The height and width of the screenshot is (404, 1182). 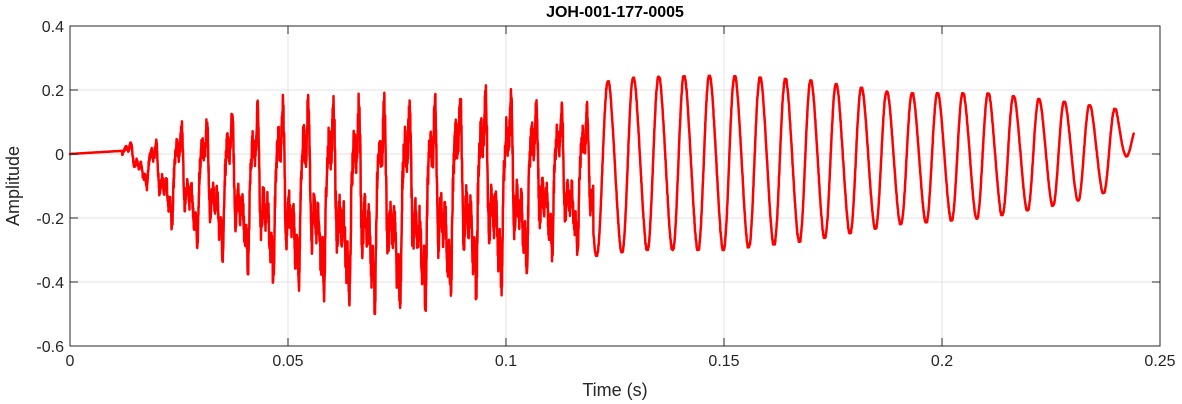 What do you see at coordinates (53, 27) in the screenshot?
I see `y-tick-label: 0.4` at bounding box center [53, 27].